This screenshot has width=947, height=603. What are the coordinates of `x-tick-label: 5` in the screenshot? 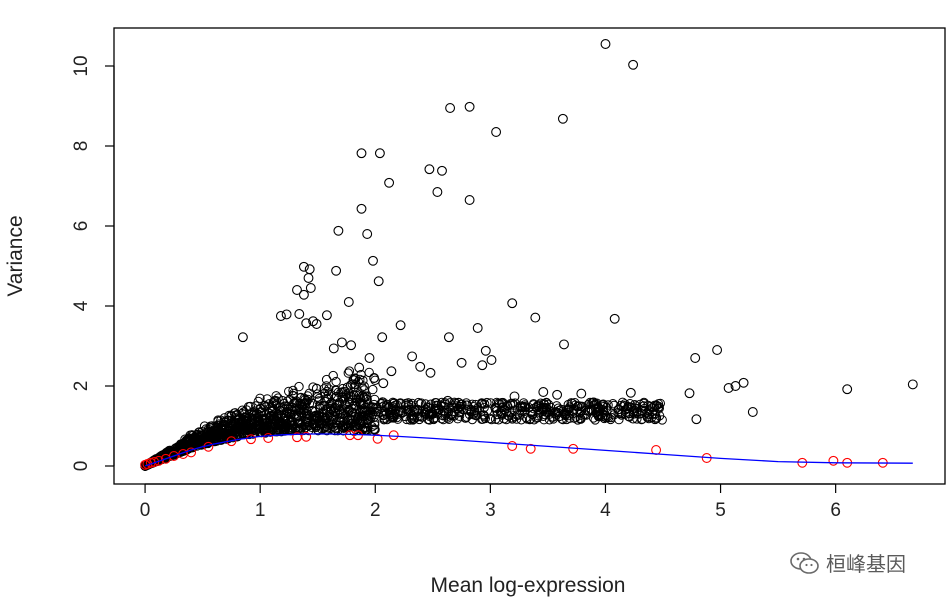 It's located at (720, 510).